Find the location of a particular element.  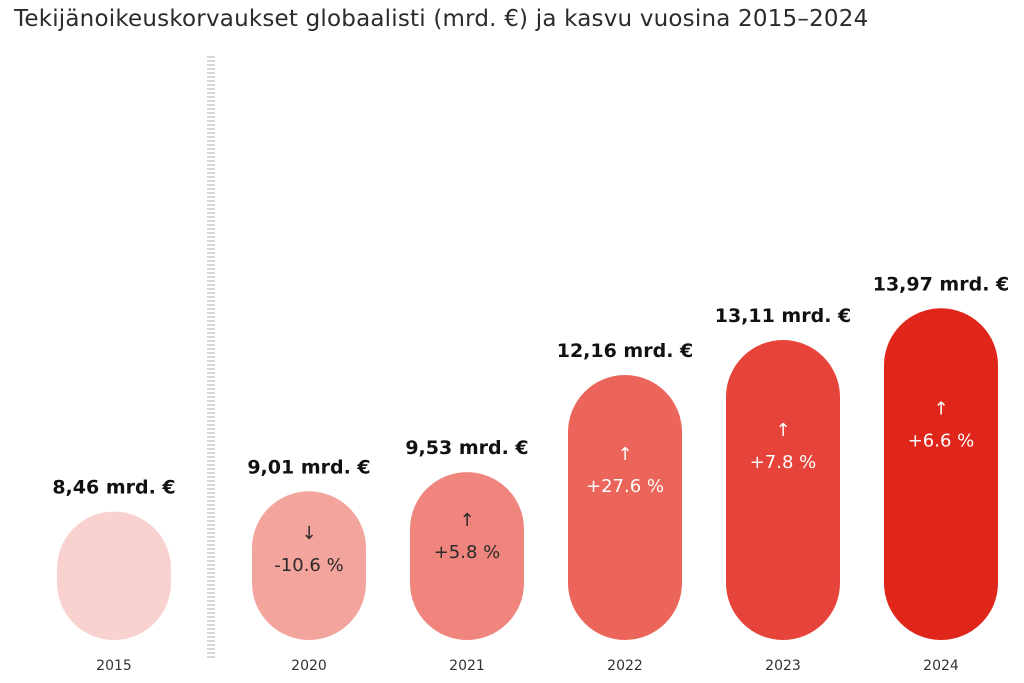

value-label-2023: 13,11 mrd. € is located at coordinates (783, 316).